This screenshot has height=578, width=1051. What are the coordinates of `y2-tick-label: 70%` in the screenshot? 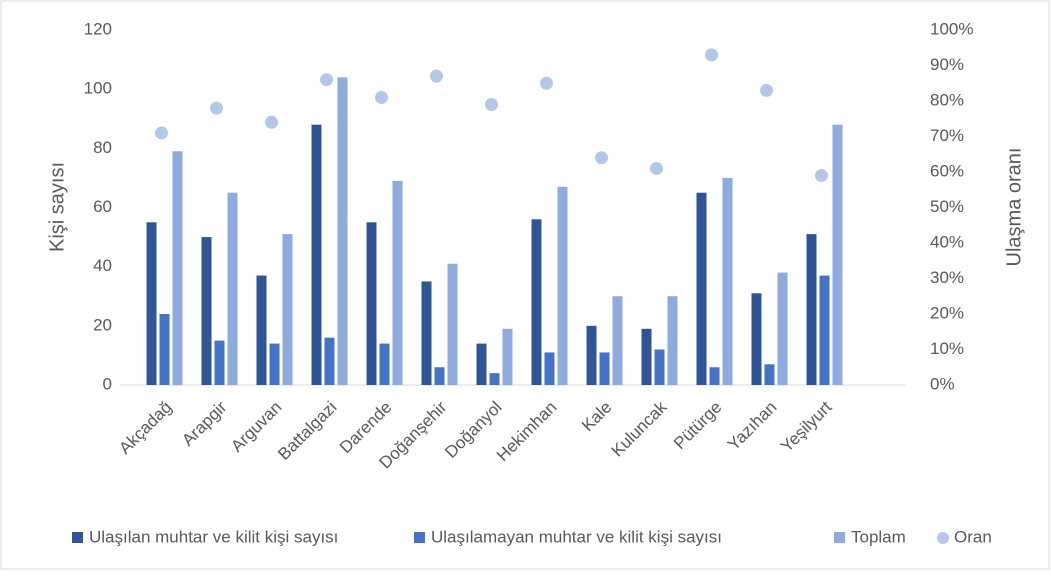 It's located at (947, 135).